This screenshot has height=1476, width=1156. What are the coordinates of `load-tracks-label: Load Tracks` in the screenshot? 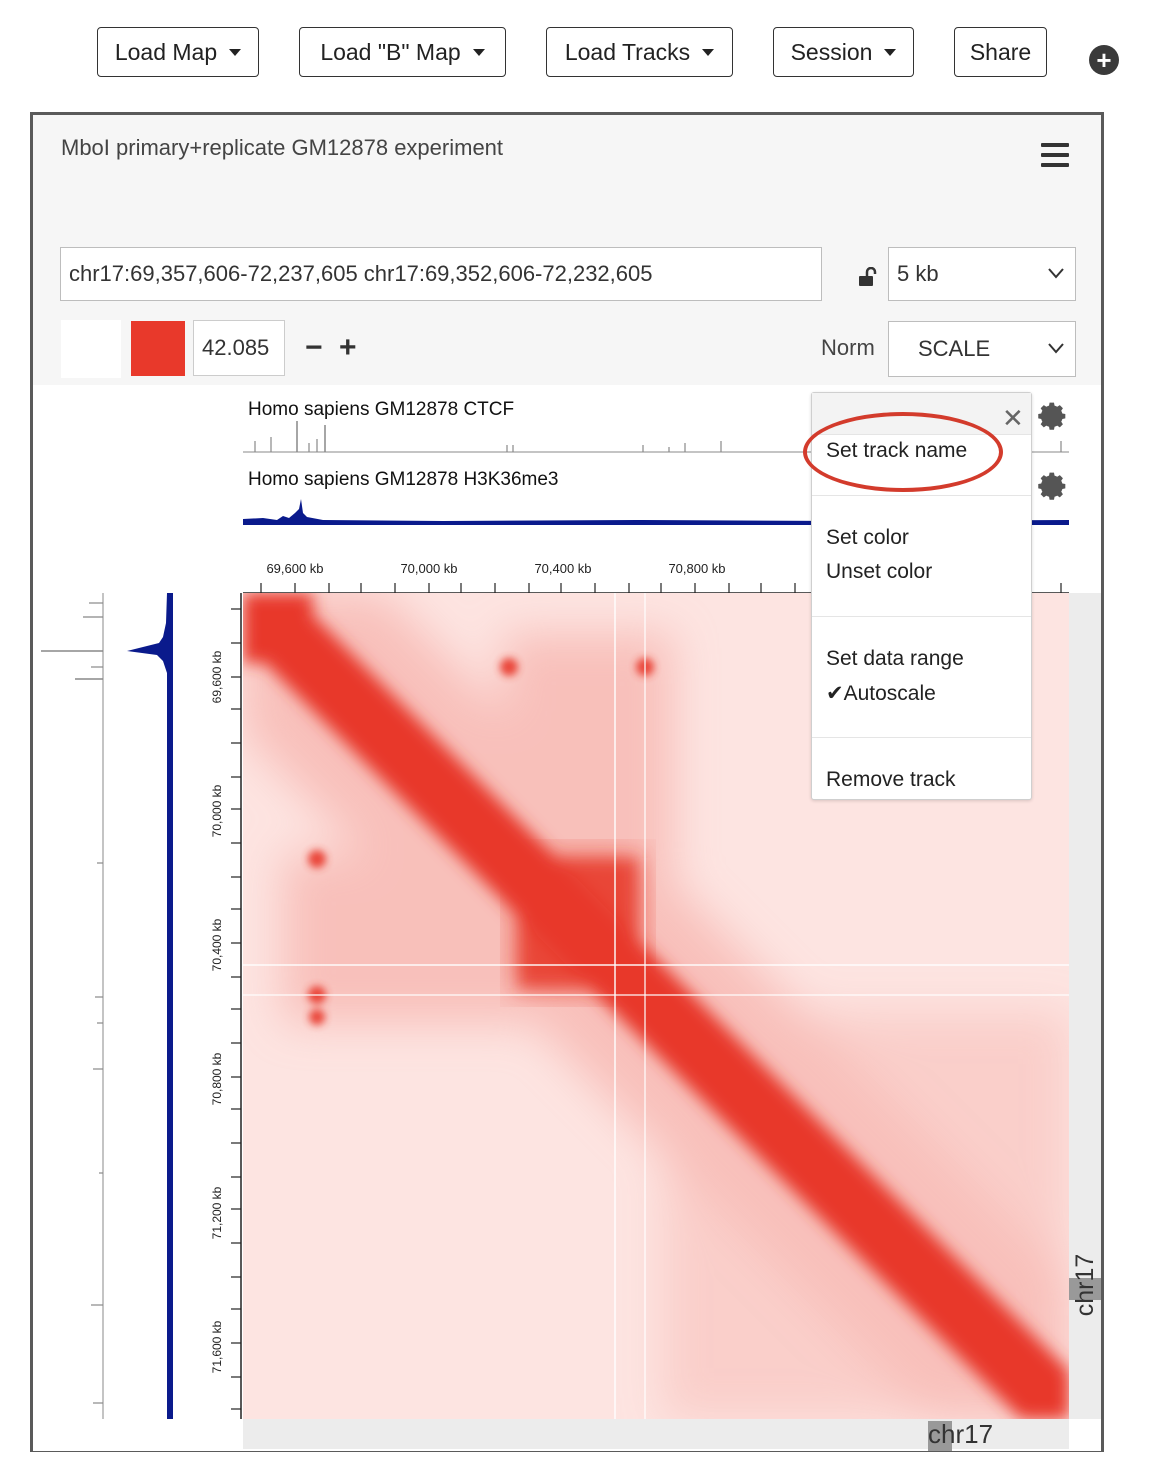 It's located at (627, 51).